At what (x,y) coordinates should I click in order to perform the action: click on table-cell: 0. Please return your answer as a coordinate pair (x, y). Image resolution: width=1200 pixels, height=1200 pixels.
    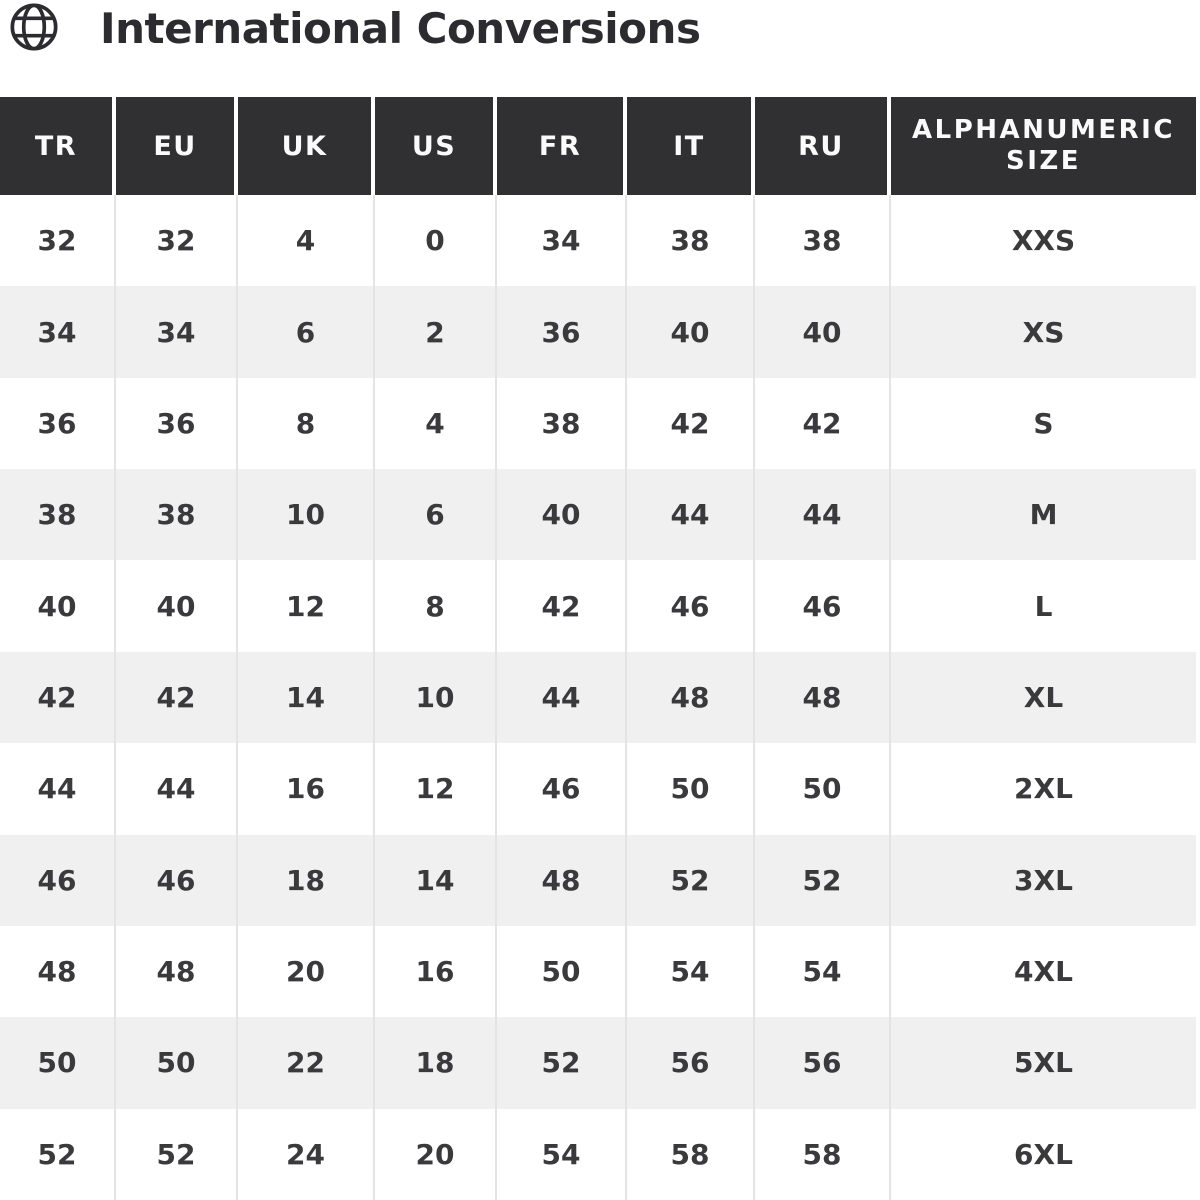
    Looking at the image, I should click on (436, 241).